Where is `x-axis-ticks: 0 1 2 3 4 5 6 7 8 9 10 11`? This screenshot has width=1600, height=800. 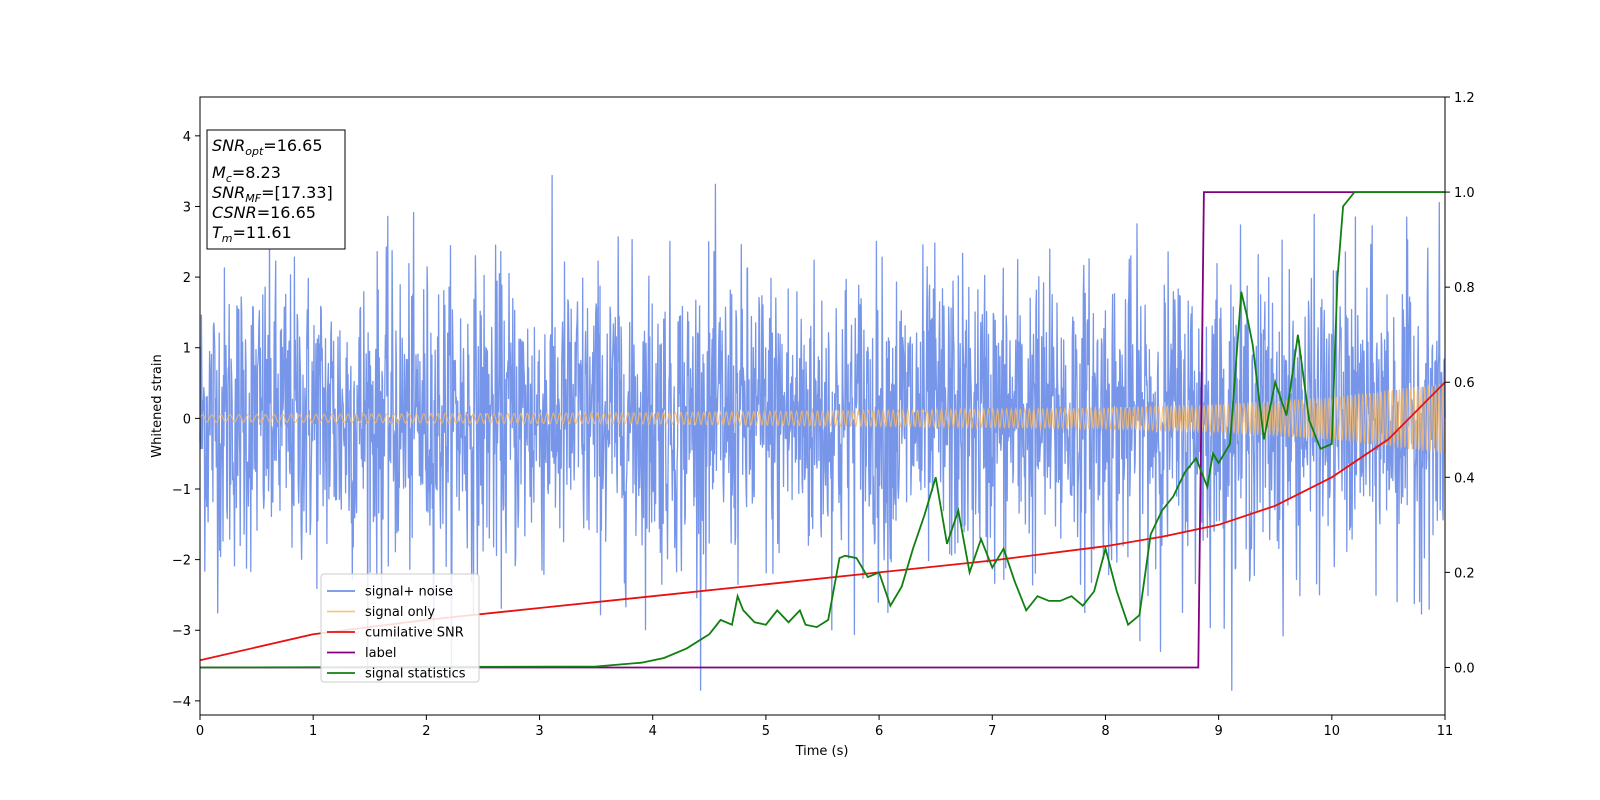 x-axis-ticks: 0 1 2 3 4 5 6 7 8 9 10 11 is located at coordinates (824, 727).